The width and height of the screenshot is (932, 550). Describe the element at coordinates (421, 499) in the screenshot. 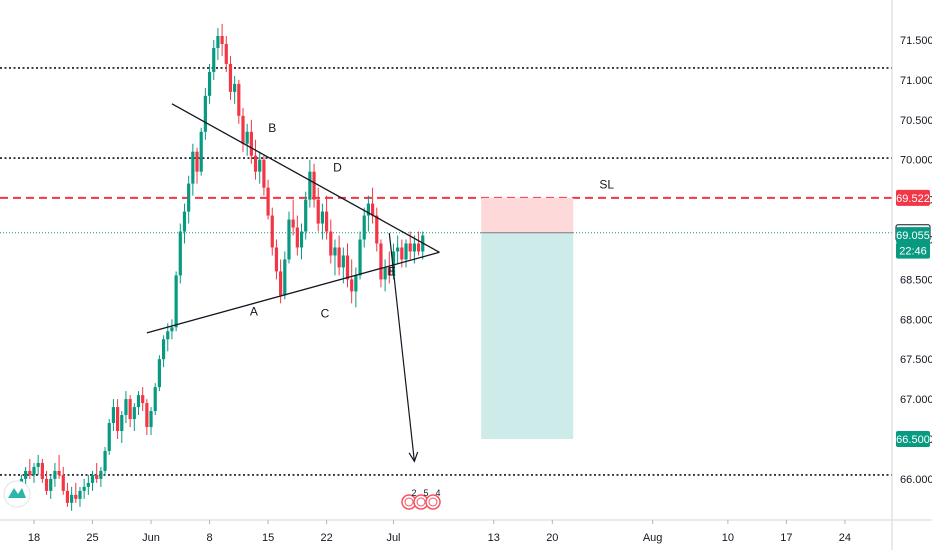

I see `event-marker-1: 5` at that location.